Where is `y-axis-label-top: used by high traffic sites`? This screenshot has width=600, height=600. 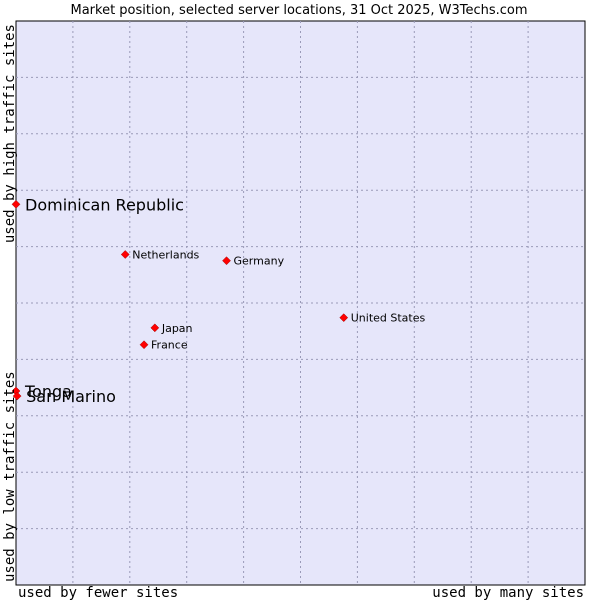
y-axis-label-top: used by high traffic sites is located at coordinates (10, 133).